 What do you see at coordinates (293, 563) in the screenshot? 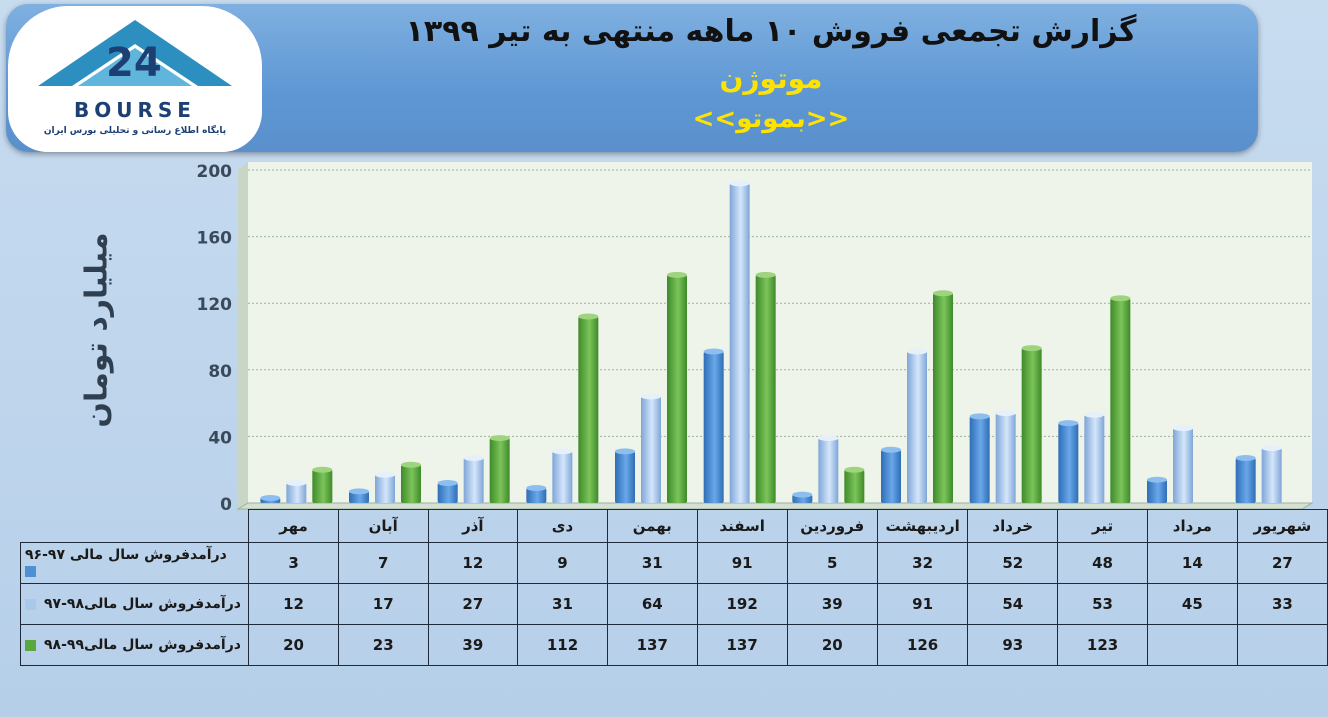
I see `data-label: 3` at bounding box center [293, 563].